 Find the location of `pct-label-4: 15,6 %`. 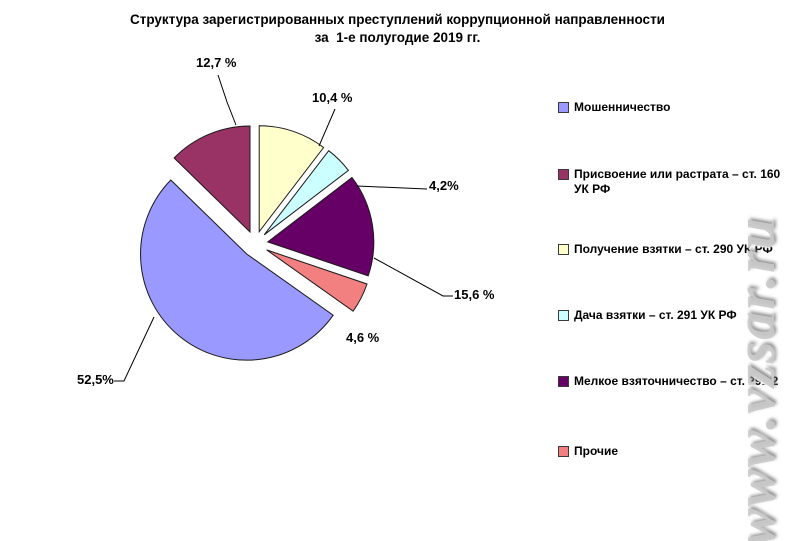

pct-label-4: 15,6 % is located at coordinates (474, 294).